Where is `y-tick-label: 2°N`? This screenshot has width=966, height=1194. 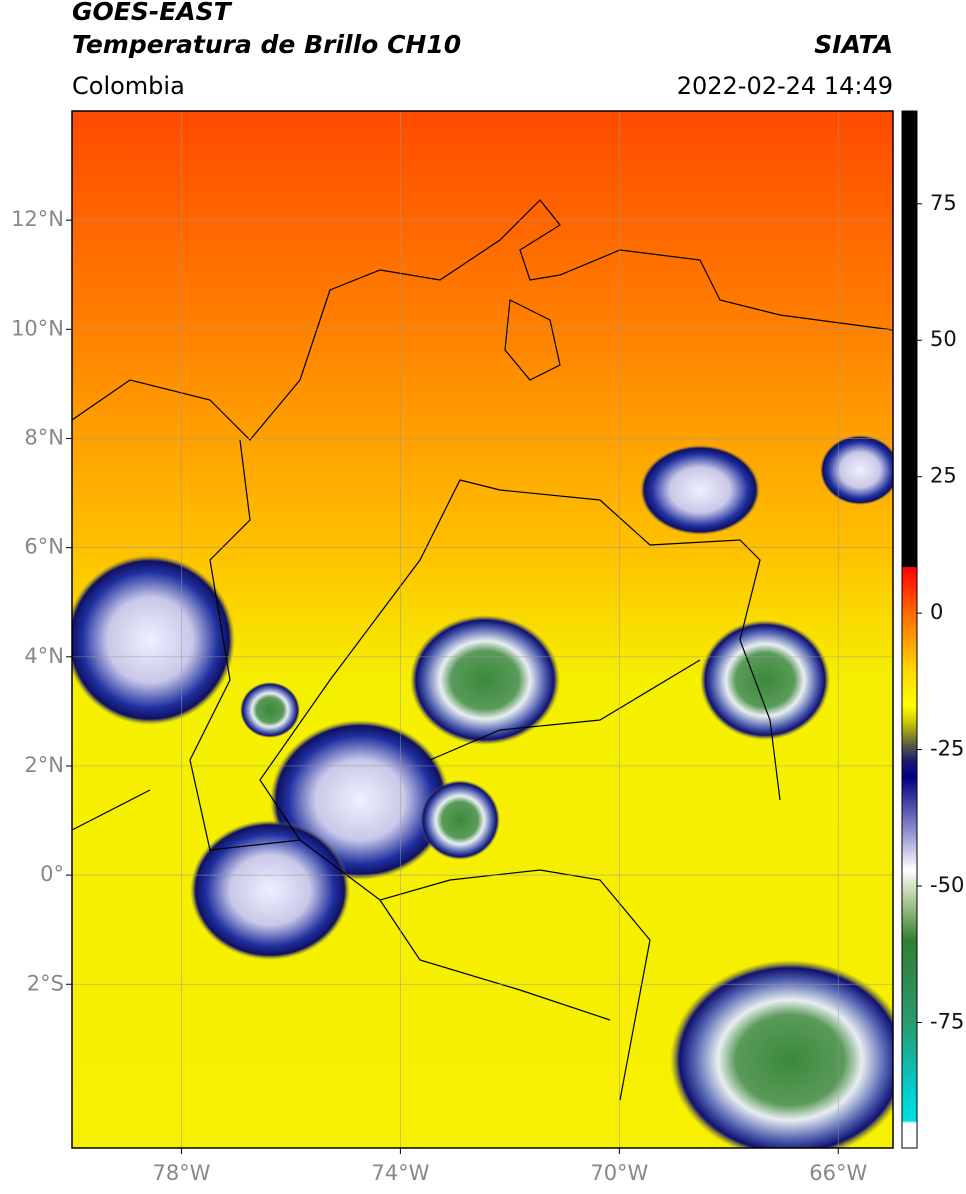 y-tick-label: 2°N is located at coordinates (44, 765).